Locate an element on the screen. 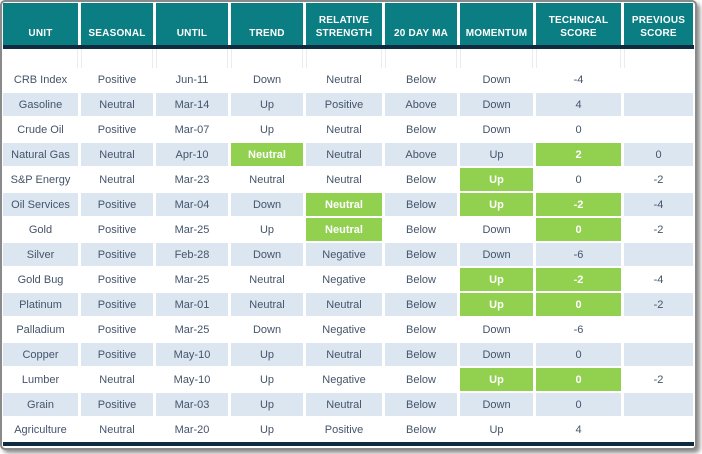 Image resolution: width=702 pixels, height=454 pixels. column-header-previous-score: PREVIOUS SCORE is located at coordinates (658, 24).